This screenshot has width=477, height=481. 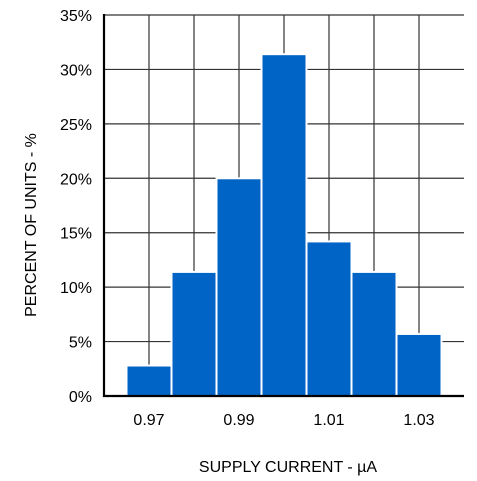 I want to click on x-tick-label: 1.01, so click(x=328, y=420).